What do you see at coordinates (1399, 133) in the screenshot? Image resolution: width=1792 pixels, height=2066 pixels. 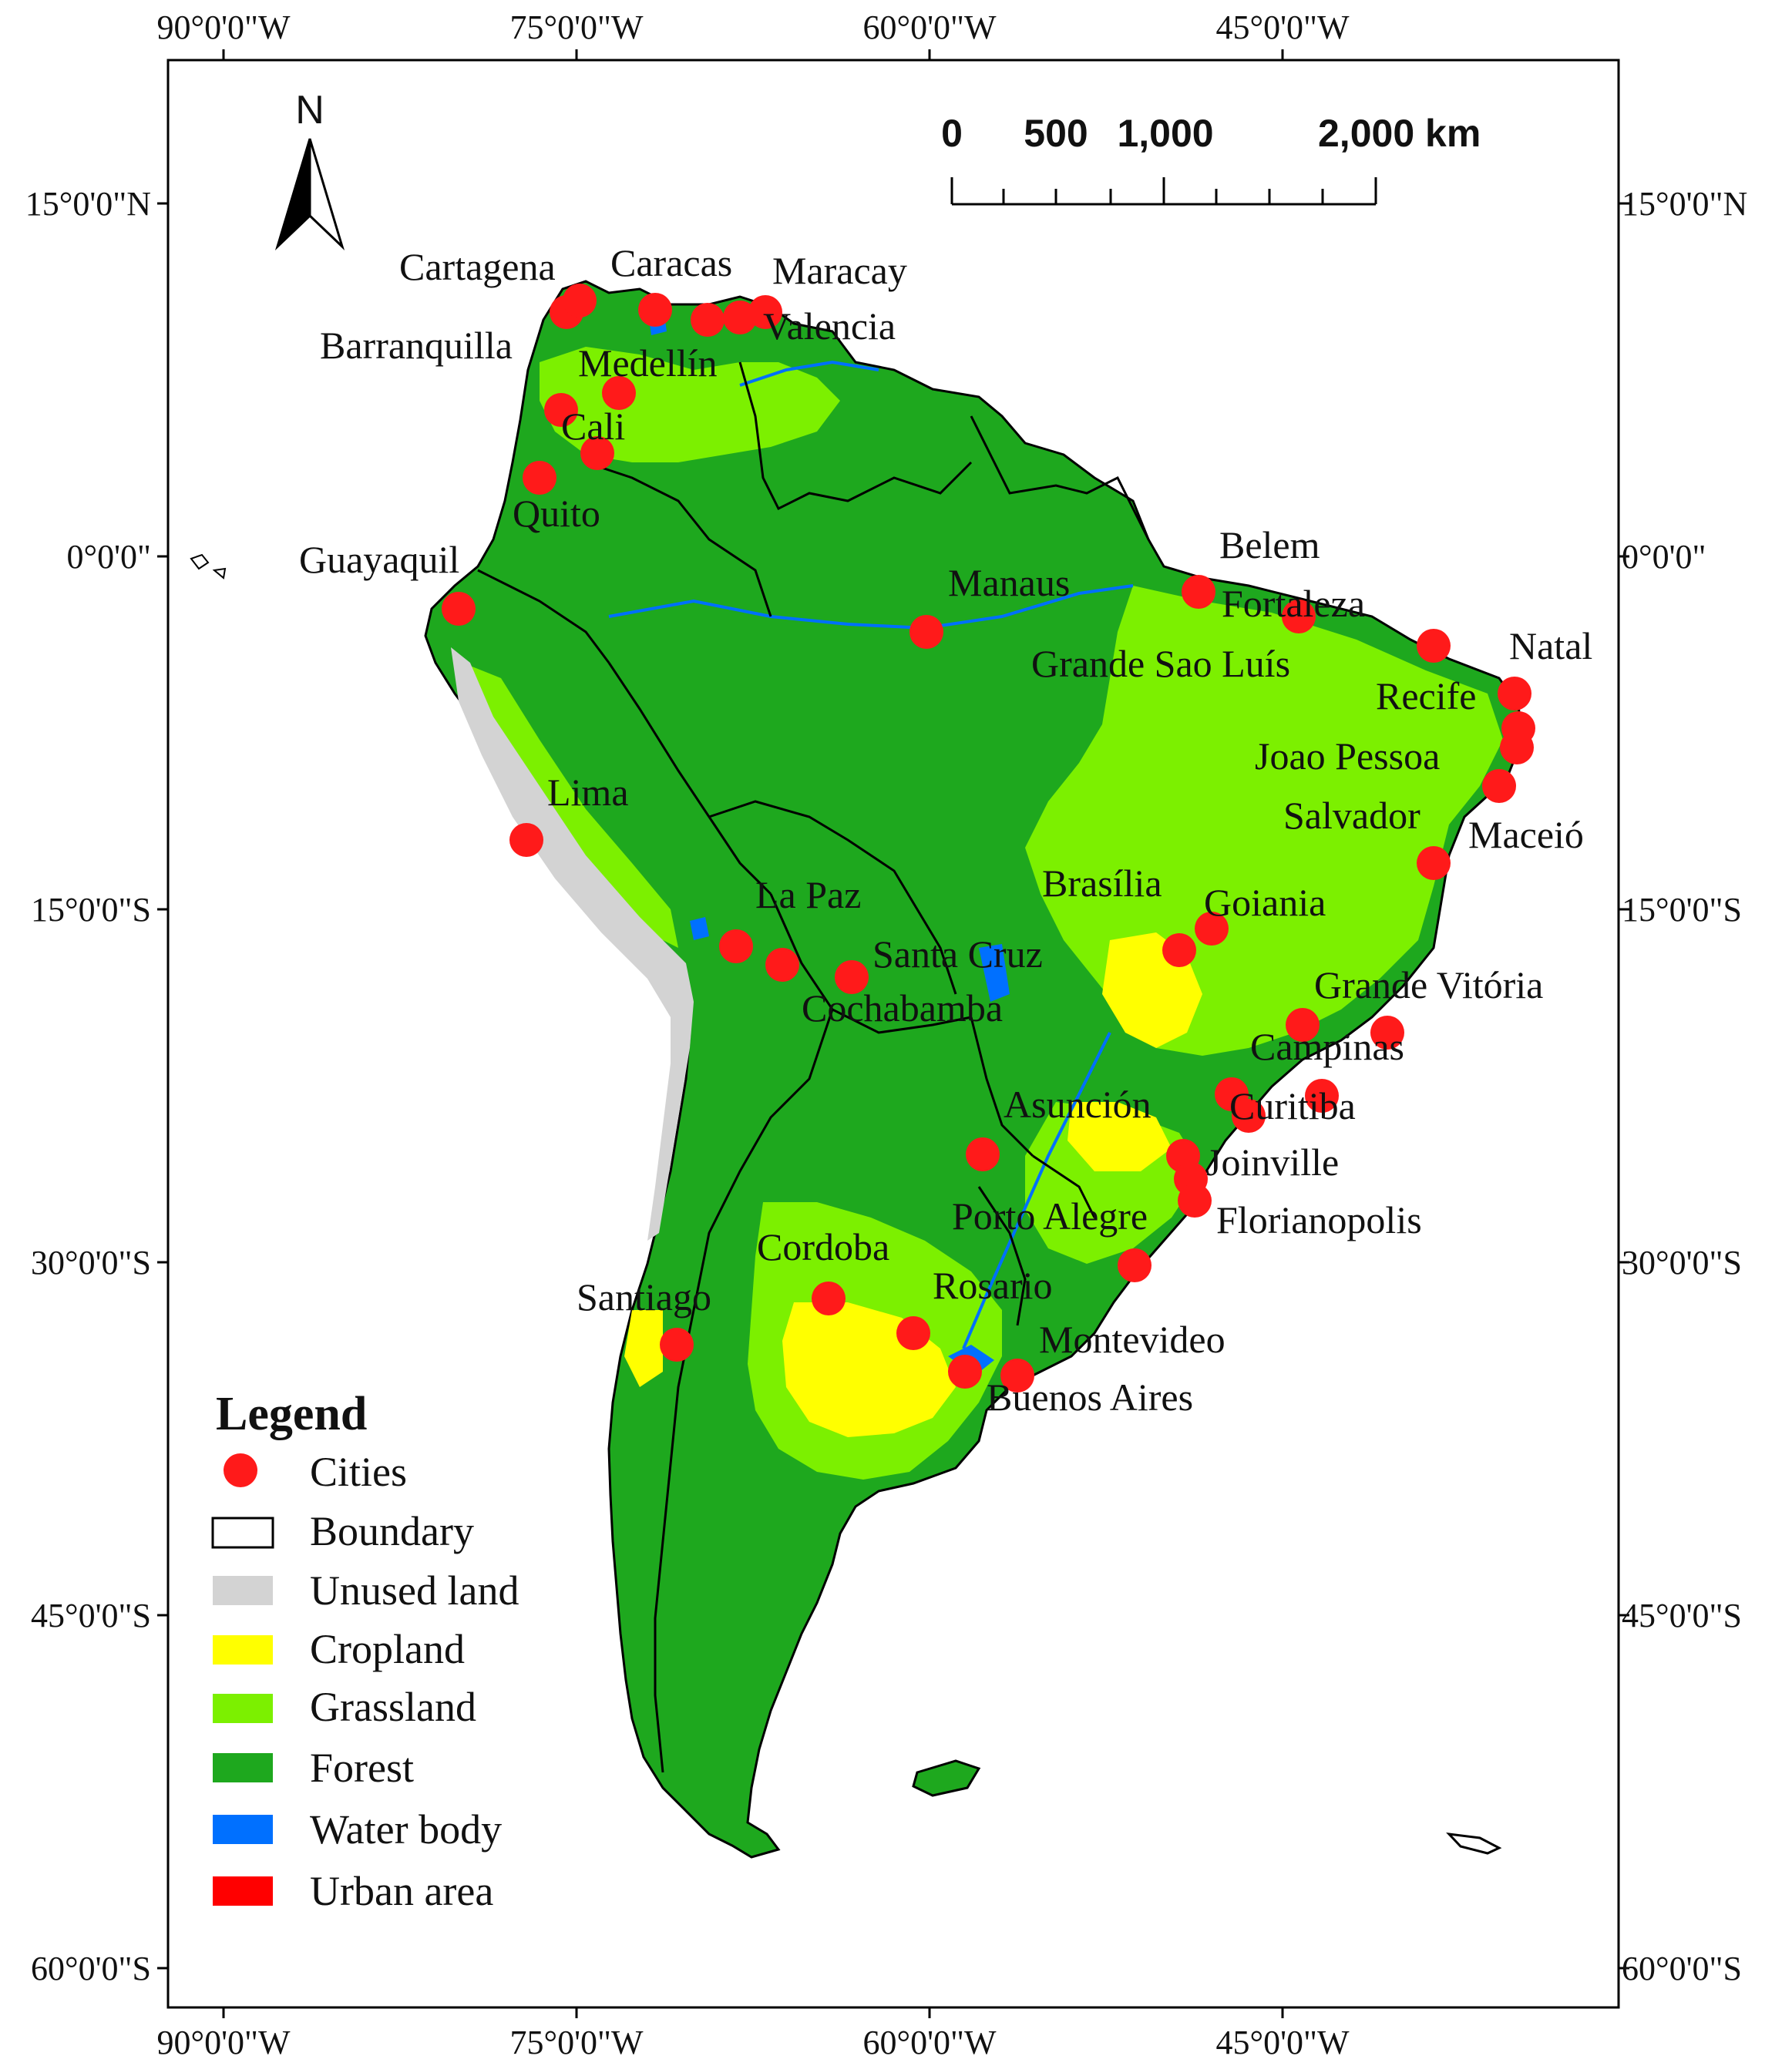 I see `scale-label-2000: 2,000 km` at bounding box center [1399, 133].